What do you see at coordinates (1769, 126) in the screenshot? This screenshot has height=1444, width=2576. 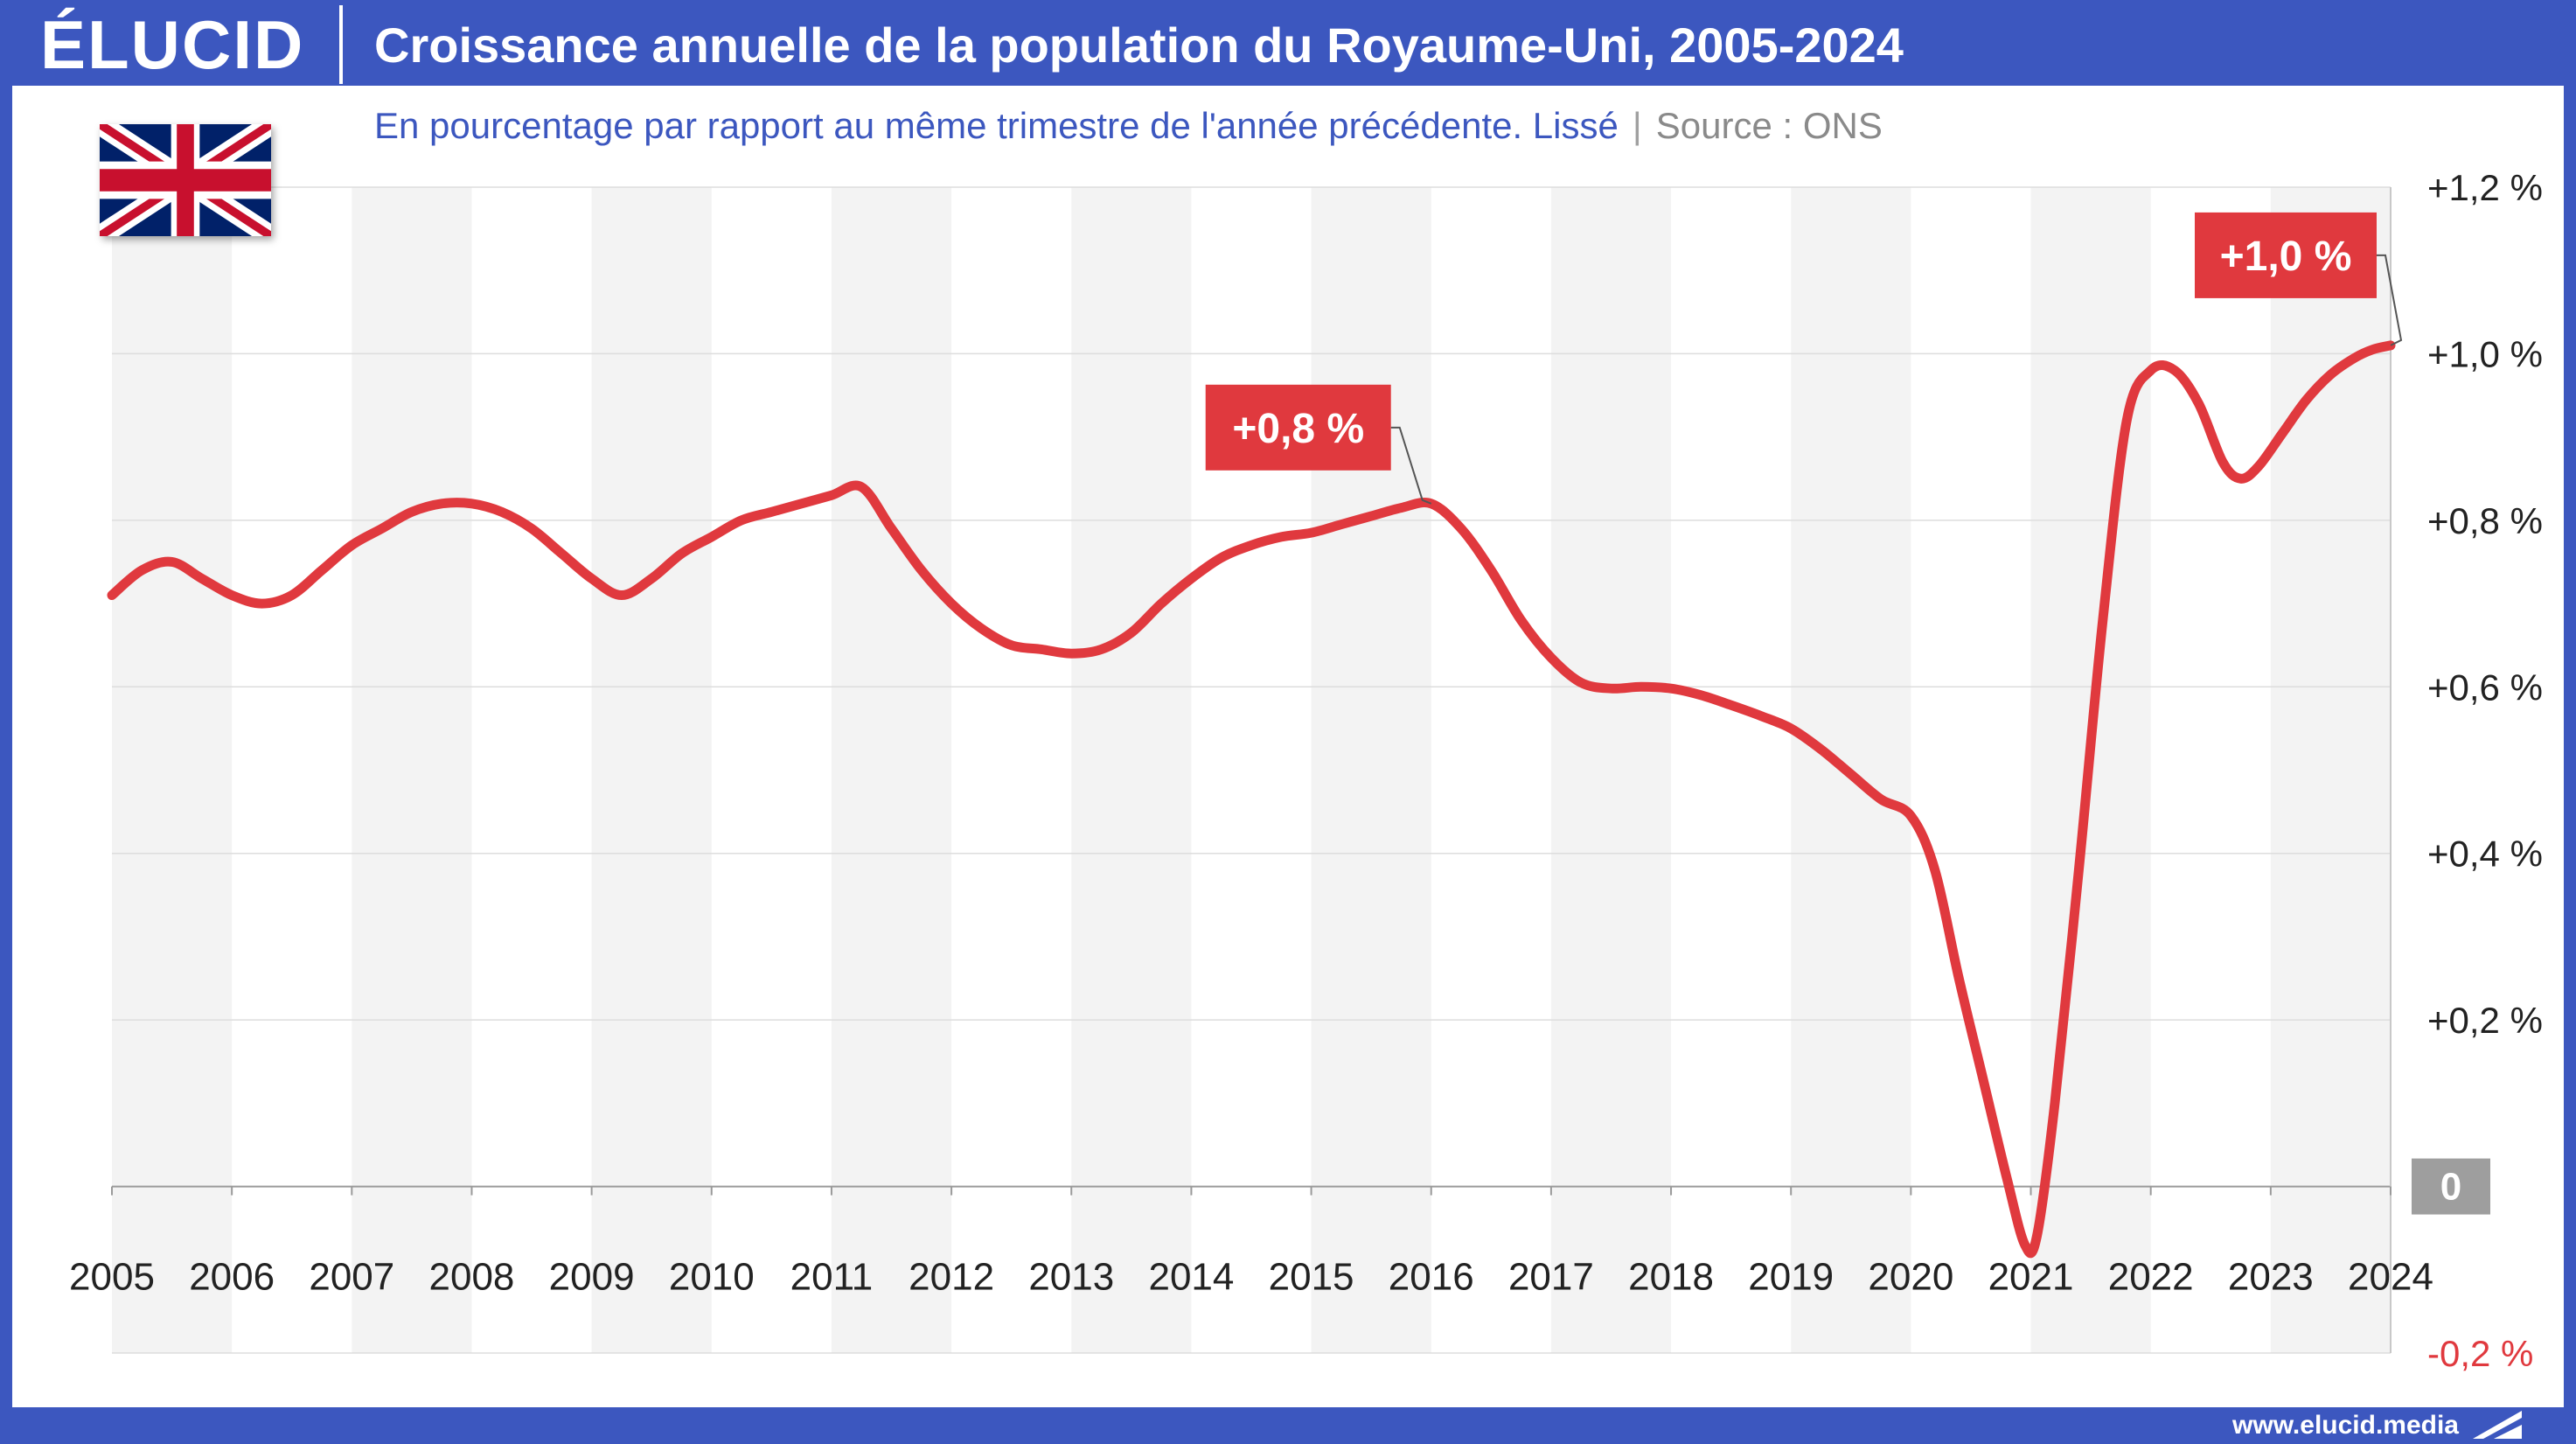 I see `source-text: Source : ONS` at bounding box center [1769, 126].